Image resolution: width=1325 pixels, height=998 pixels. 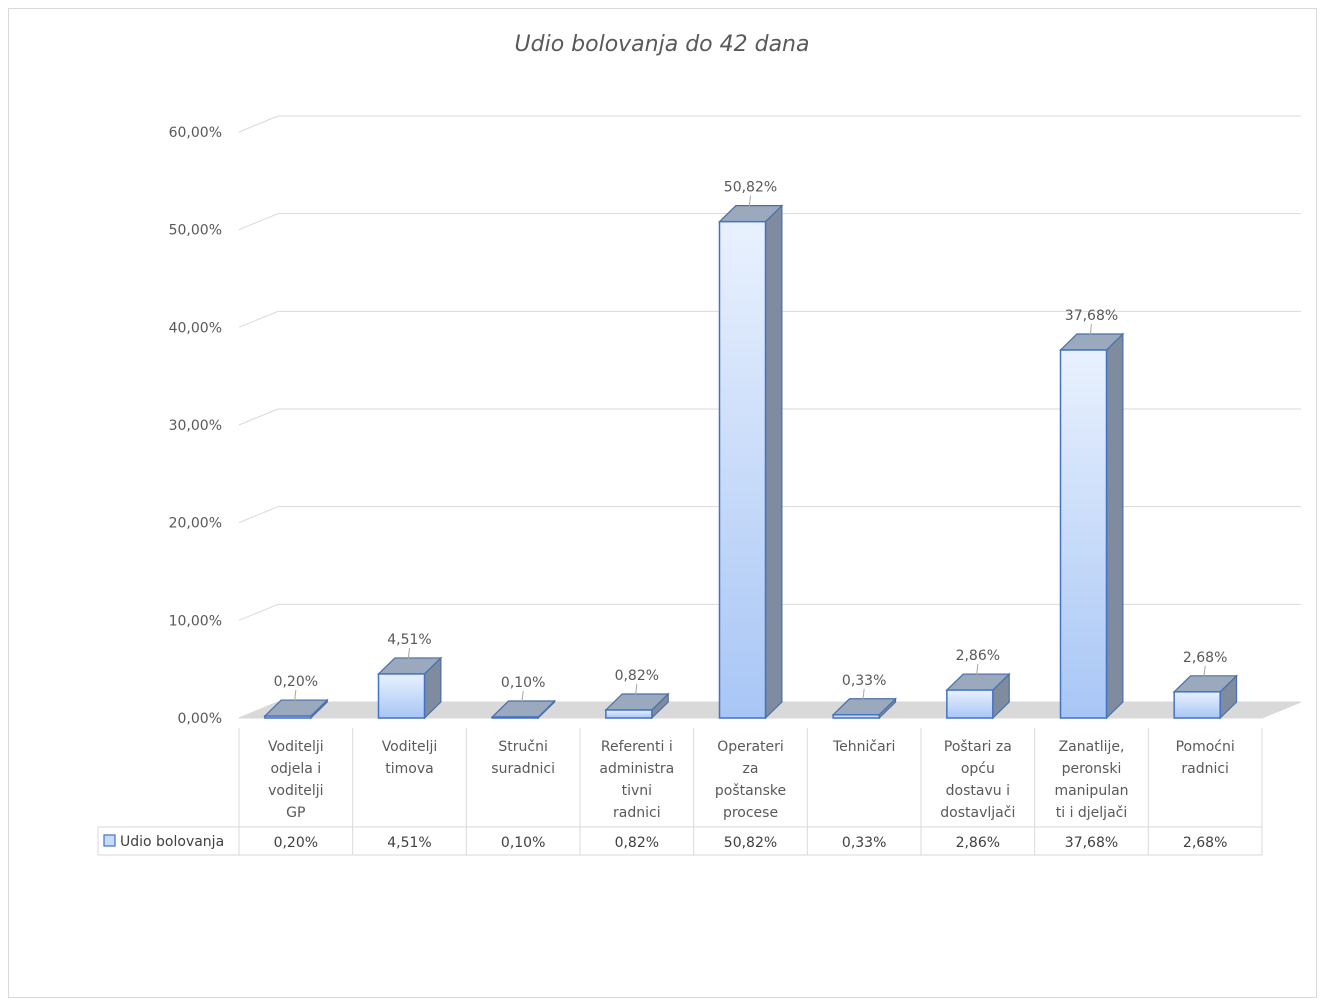 What do you see at coordinates (637, 676) in the screenshot?
I see `data-label: 0,82%` at bounding box center [637, 676].